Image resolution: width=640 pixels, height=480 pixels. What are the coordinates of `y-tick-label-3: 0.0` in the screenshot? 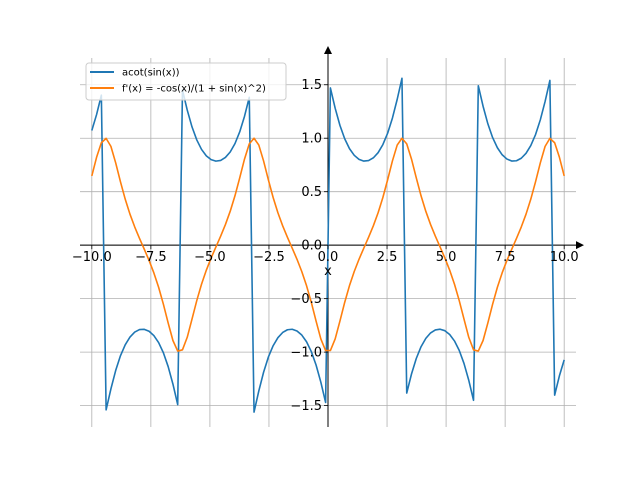 It's located at (311, 246).